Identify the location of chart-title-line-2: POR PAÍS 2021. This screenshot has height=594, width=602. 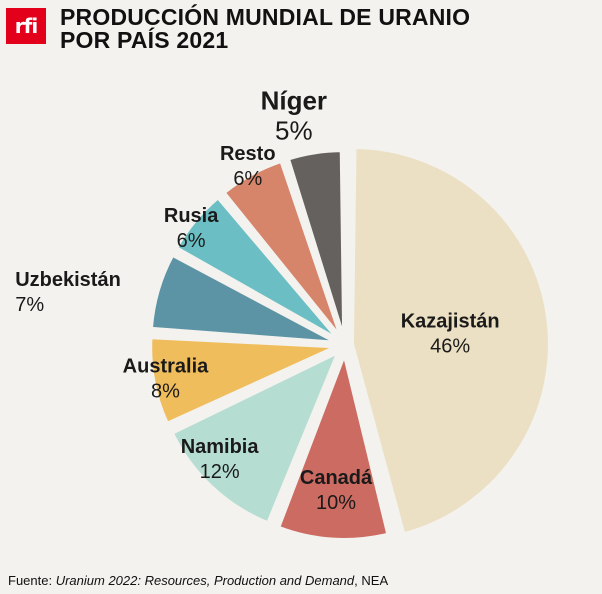
(144, 40).